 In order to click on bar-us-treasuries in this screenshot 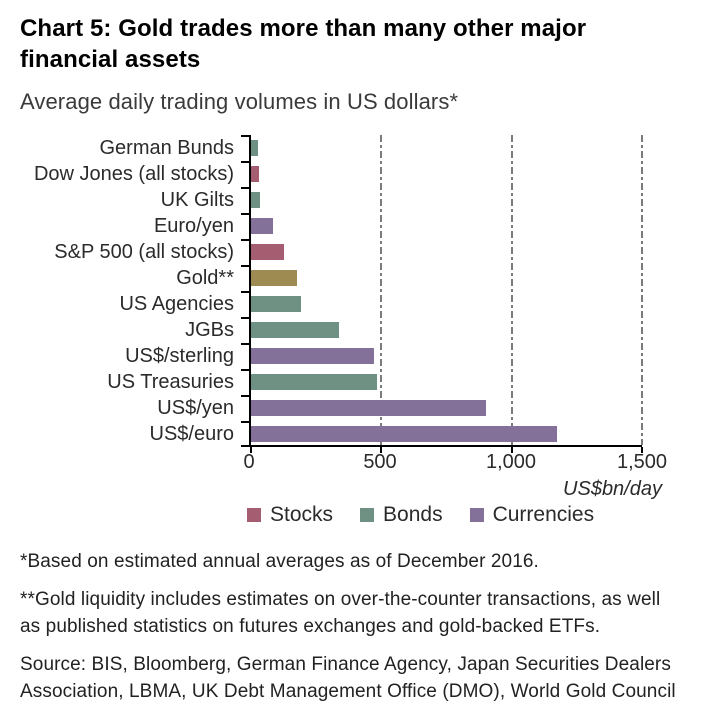, I will do `click(314, 382)`.